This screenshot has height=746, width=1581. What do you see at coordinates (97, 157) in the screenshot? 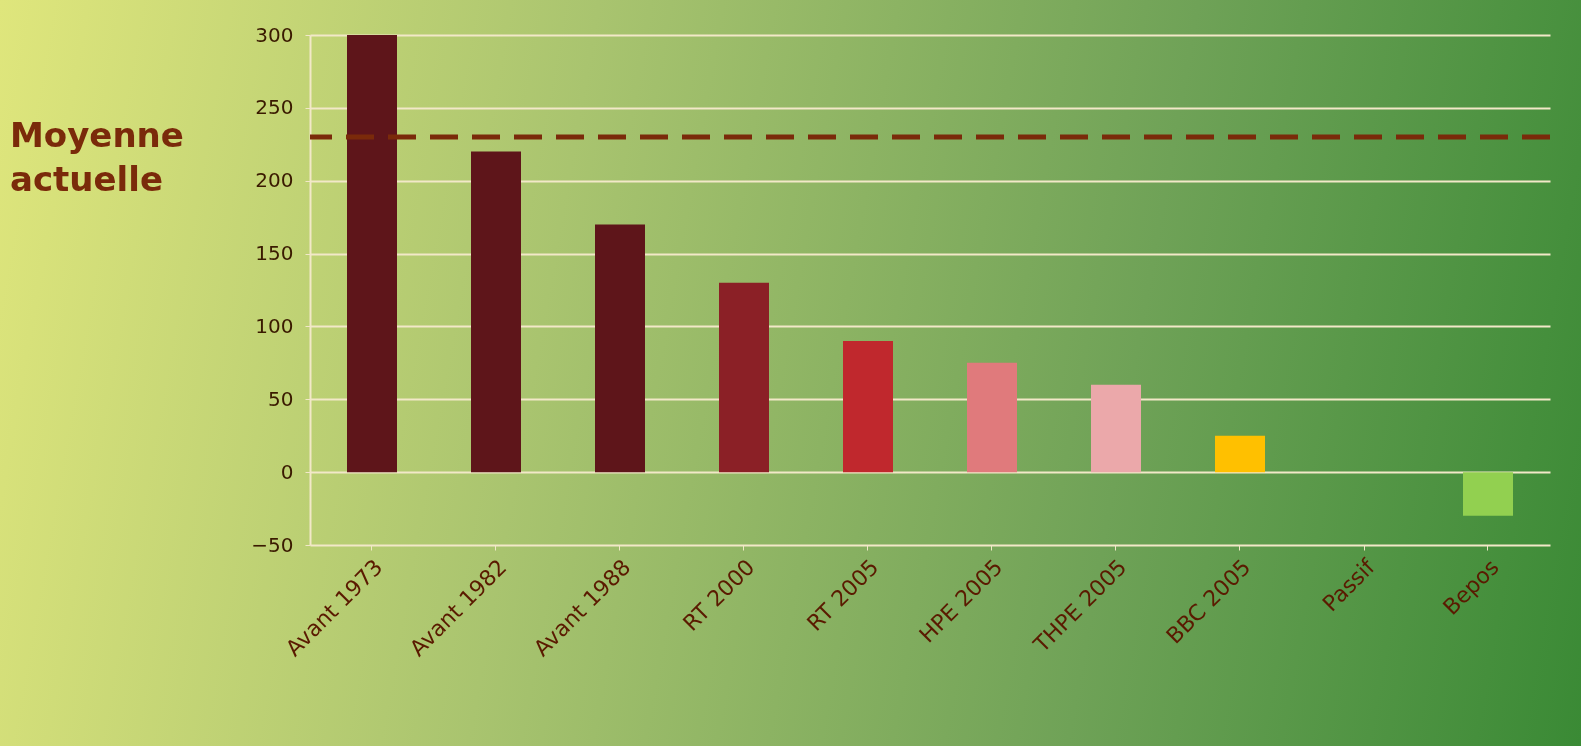
I see `ref-line-label: Moyenne actuelle` at bounding box center [97, 157].